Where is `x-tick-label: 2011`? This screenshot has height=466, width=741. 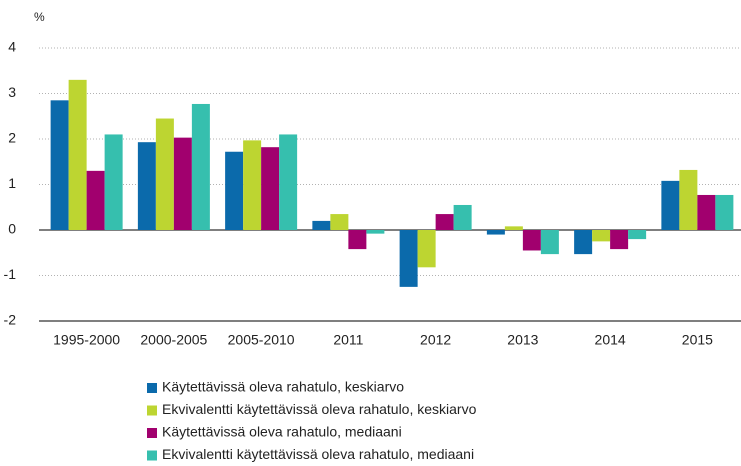
x-tick-label: 2011 is located at coordinates (348, 340).